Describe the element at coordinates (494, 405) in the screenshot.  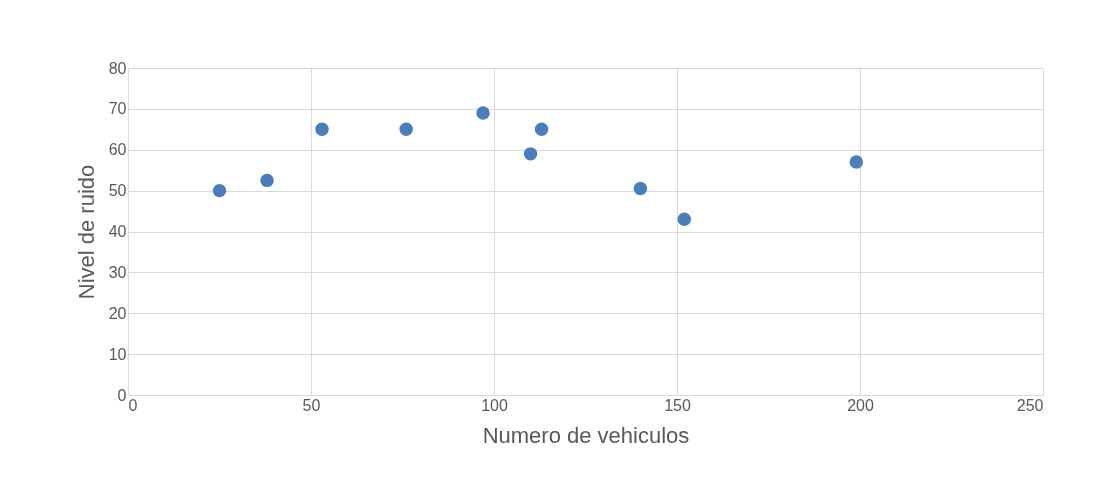
I see `x-tick-label: 100` at that location.